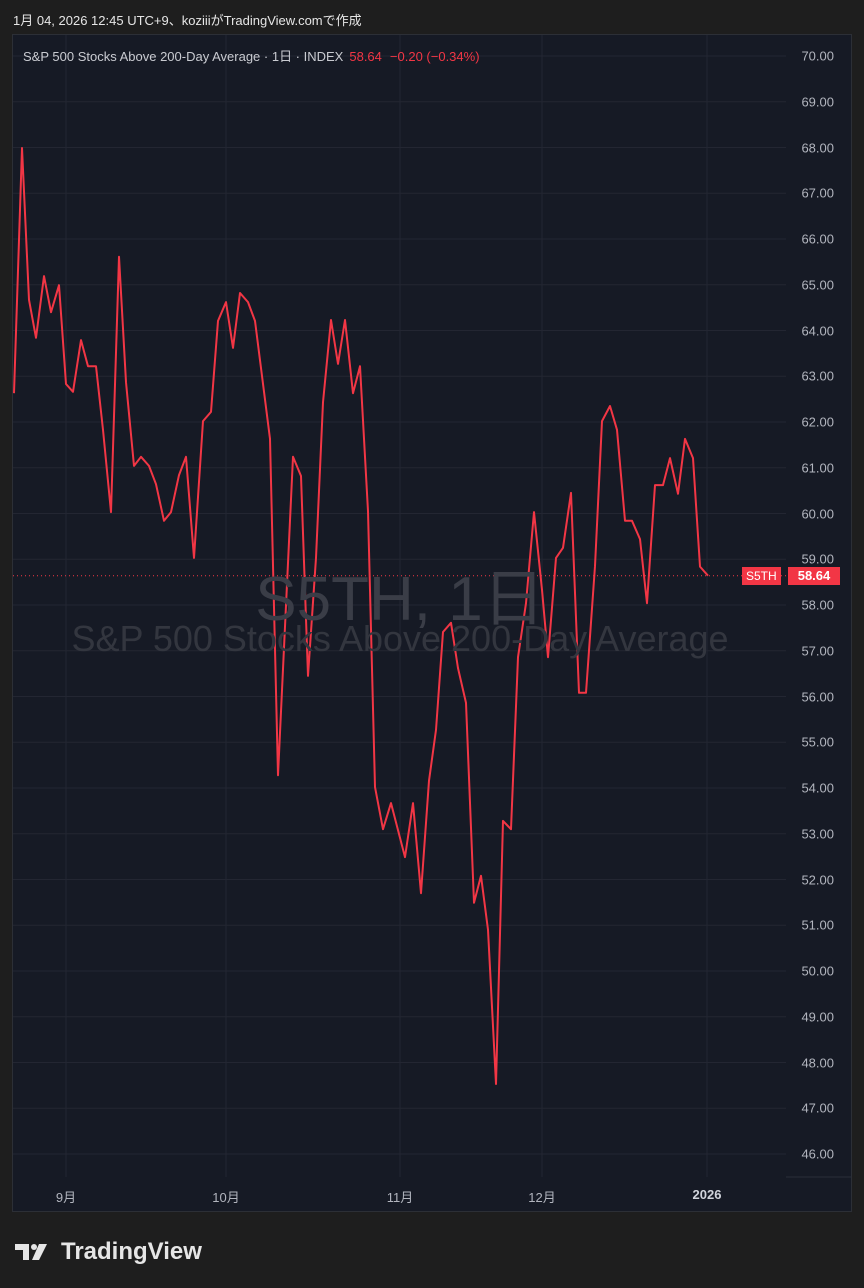 The image size is (864, 1288). What do you see at coordinates (817, 468) in the screenshot?
I see `y-tick-label: 61.00` at bounding box center [817, 468].